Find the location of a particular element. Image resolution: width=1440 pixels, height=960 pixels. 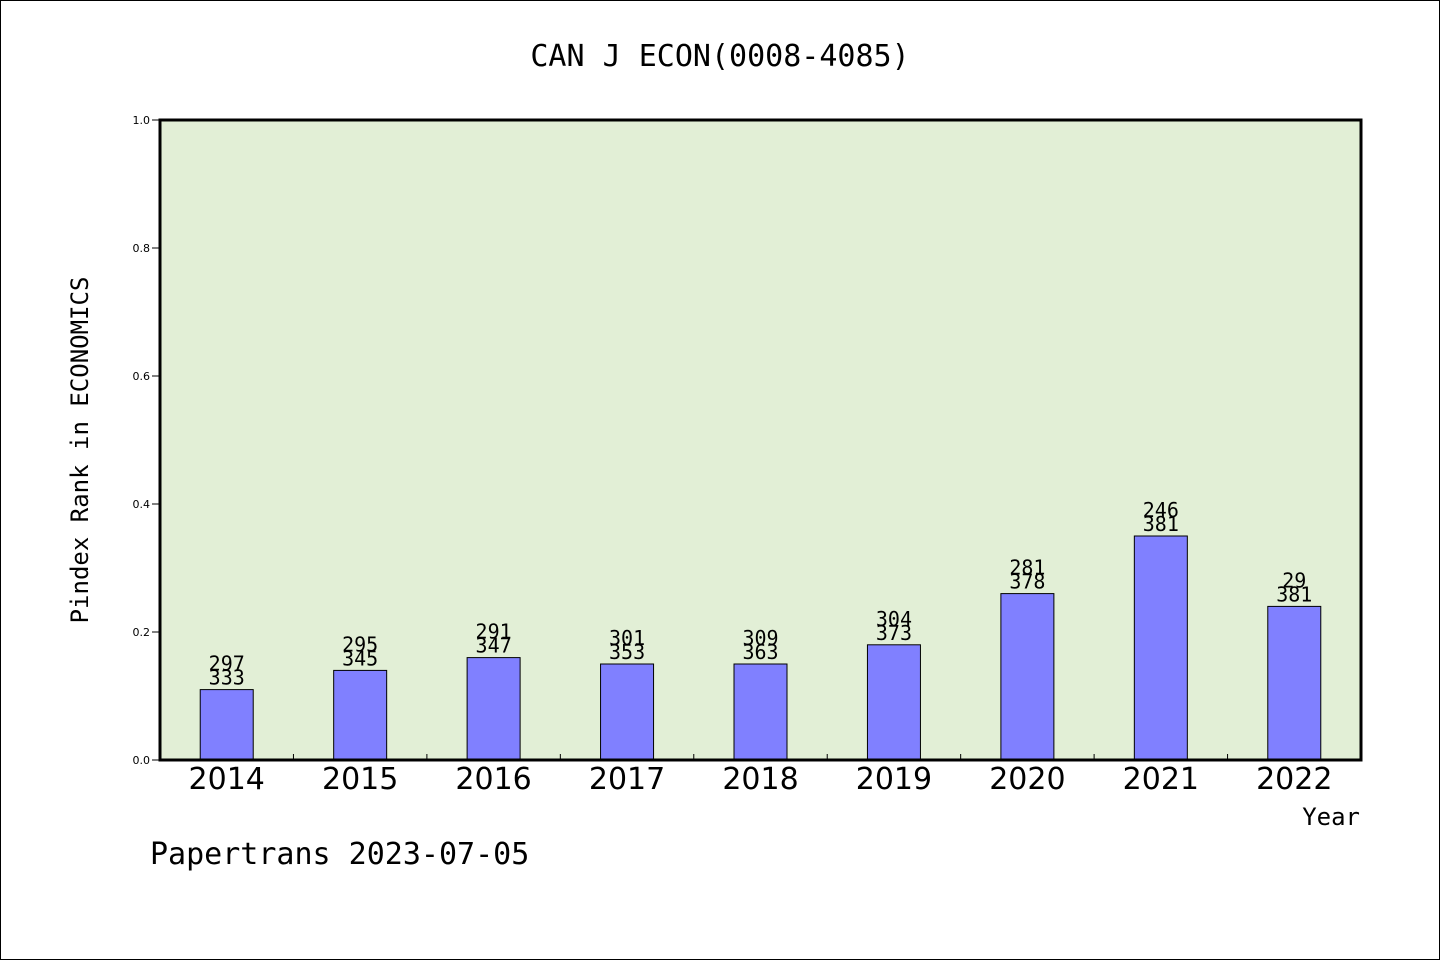

x-tick-label: 2015 is located at coordinates (360, 779).